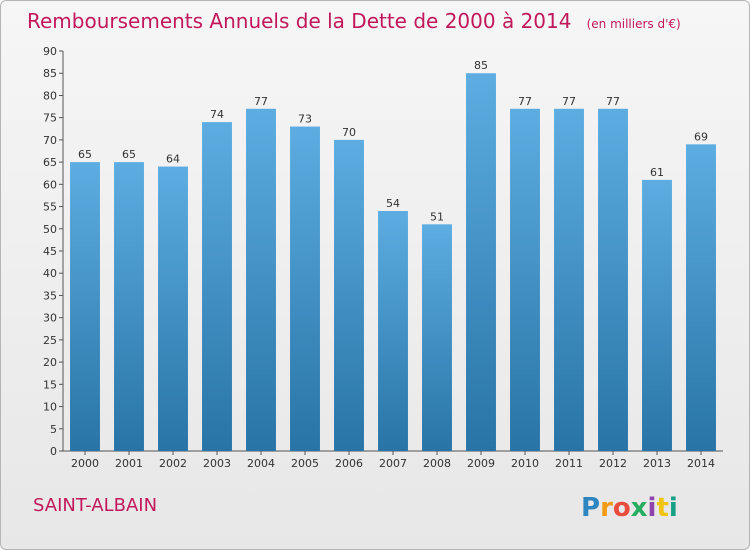 The height and width of the screenshot is (550, 750). Describe the element at coordinates (50, 318) in the screenshot. I see `y-tick-label: 30` at that location.